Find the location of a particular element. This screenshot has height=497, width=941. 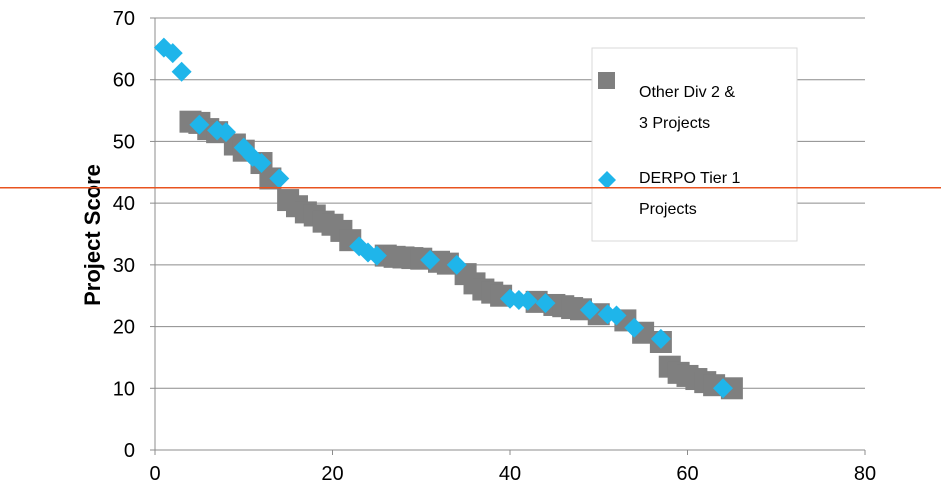

legend-square-marker is located at coordinates (606, 80).